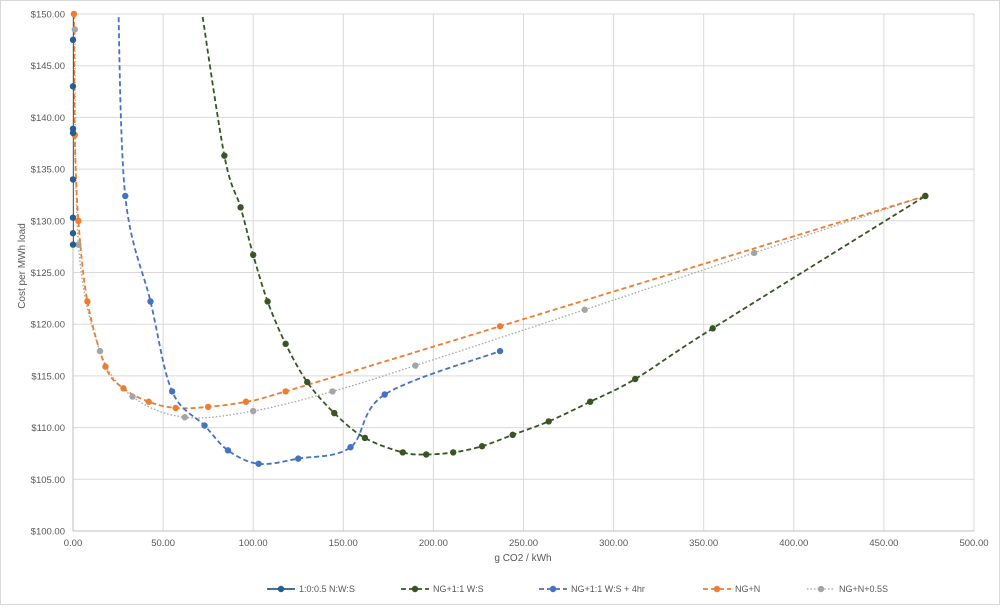 The image size is (1000, 611). Describe the element at coordinates (163, 543) in the screenshot. I see `x-tick-label: 50.00` at that location.